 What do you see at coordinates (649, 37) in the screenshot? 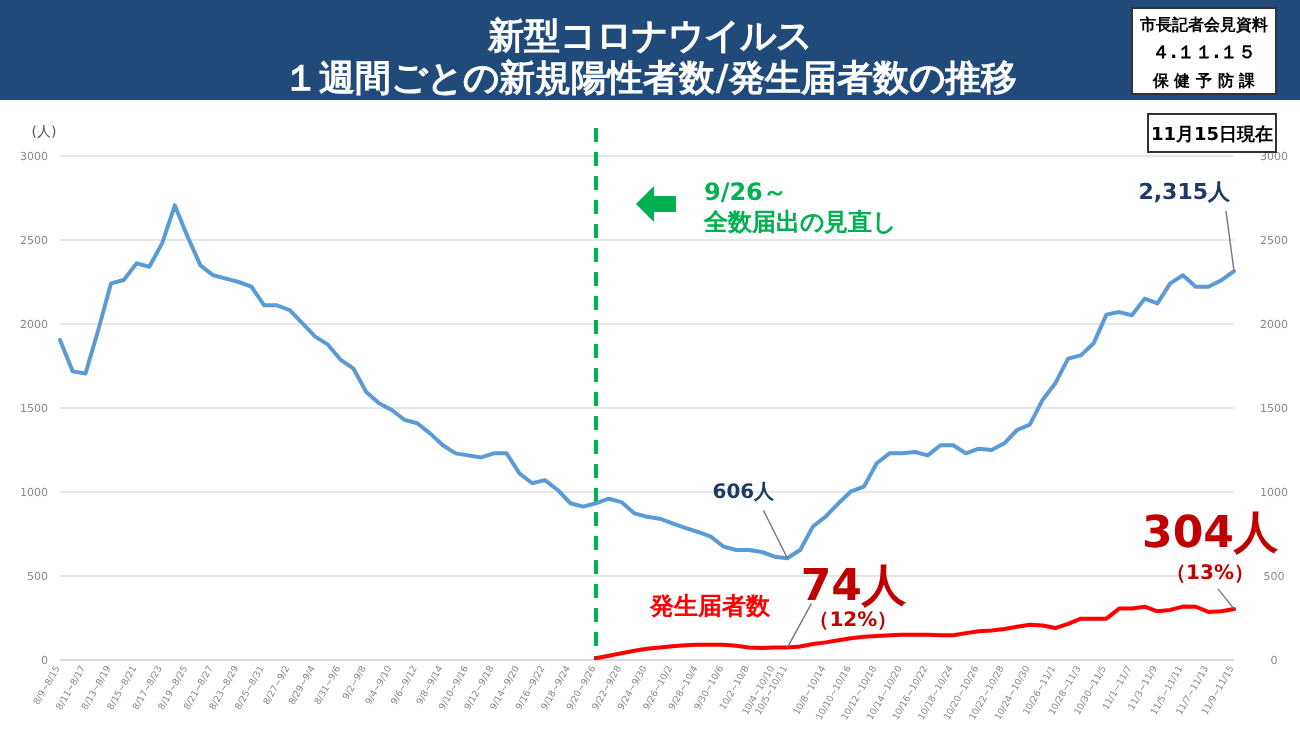
I see `chart-title: 新型コロナウイルス` at bounding box center [649, 37].